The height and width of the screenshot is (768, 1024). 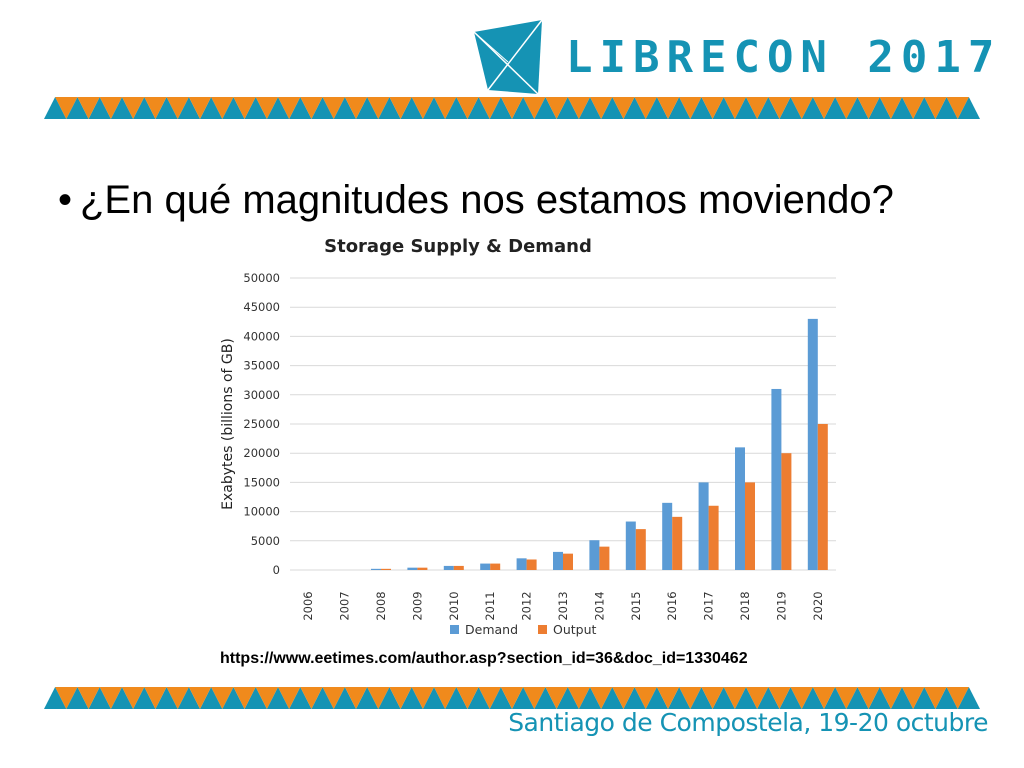 What do you see at coordinates (636, 605) in the screenshot?
I see `x-tick-label: 2015` at bounding box center [636, 605].